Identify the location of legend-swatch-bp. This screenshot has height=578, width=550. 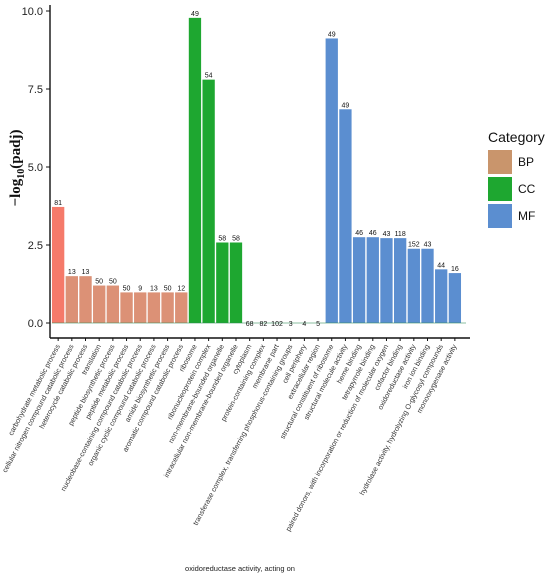
(500, 162).